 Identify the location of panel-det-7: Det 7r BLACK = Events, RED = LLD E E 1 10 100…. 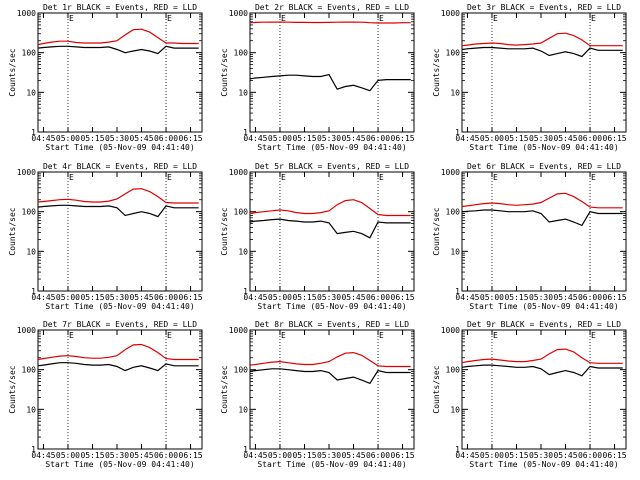
(105, 394).